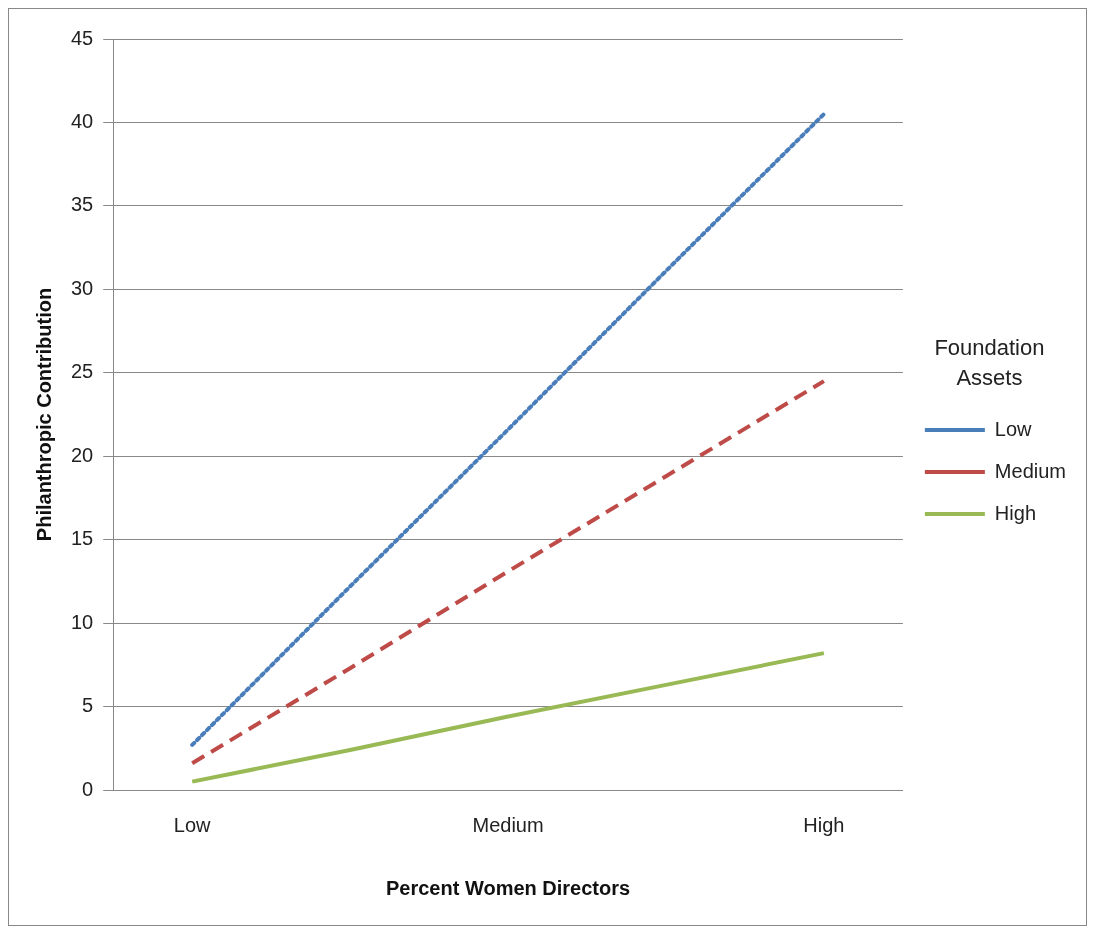  I want to click on legend-label: High, so click(1015, 512).